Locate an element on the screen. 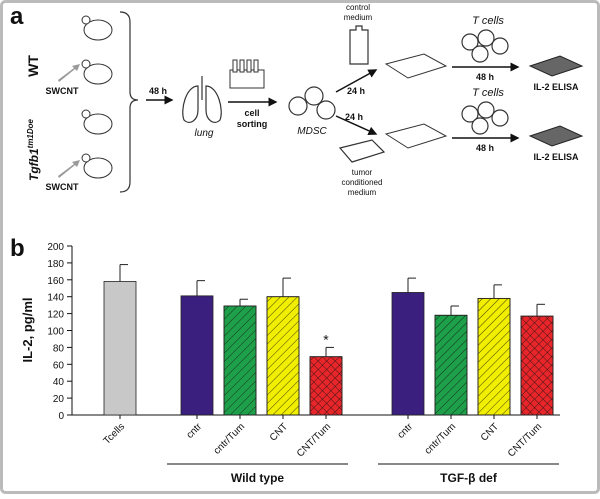 This screenshot has width=600, height=499. bottle-icon is located at coordinates (359, 45).